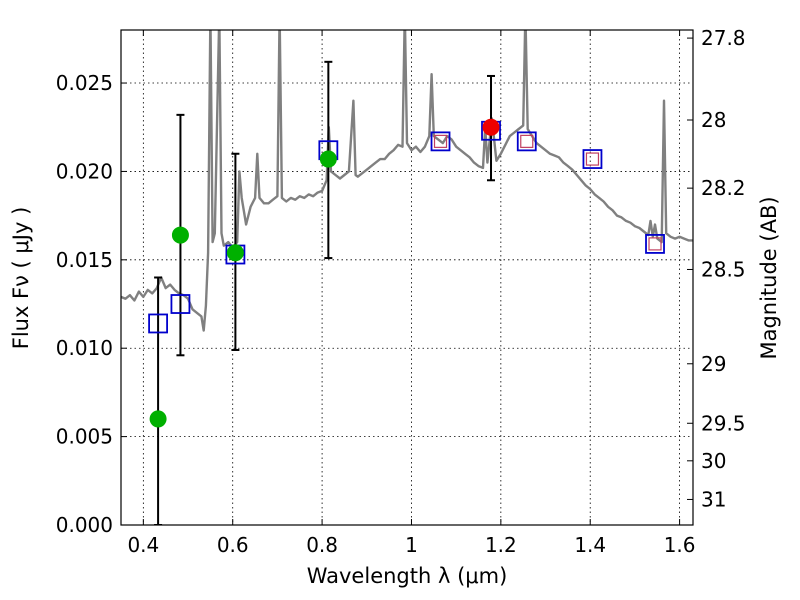 The width and height of the screenshot is (800, 600). I want to click on y-tick-label: 0.020, so click(84, 171).